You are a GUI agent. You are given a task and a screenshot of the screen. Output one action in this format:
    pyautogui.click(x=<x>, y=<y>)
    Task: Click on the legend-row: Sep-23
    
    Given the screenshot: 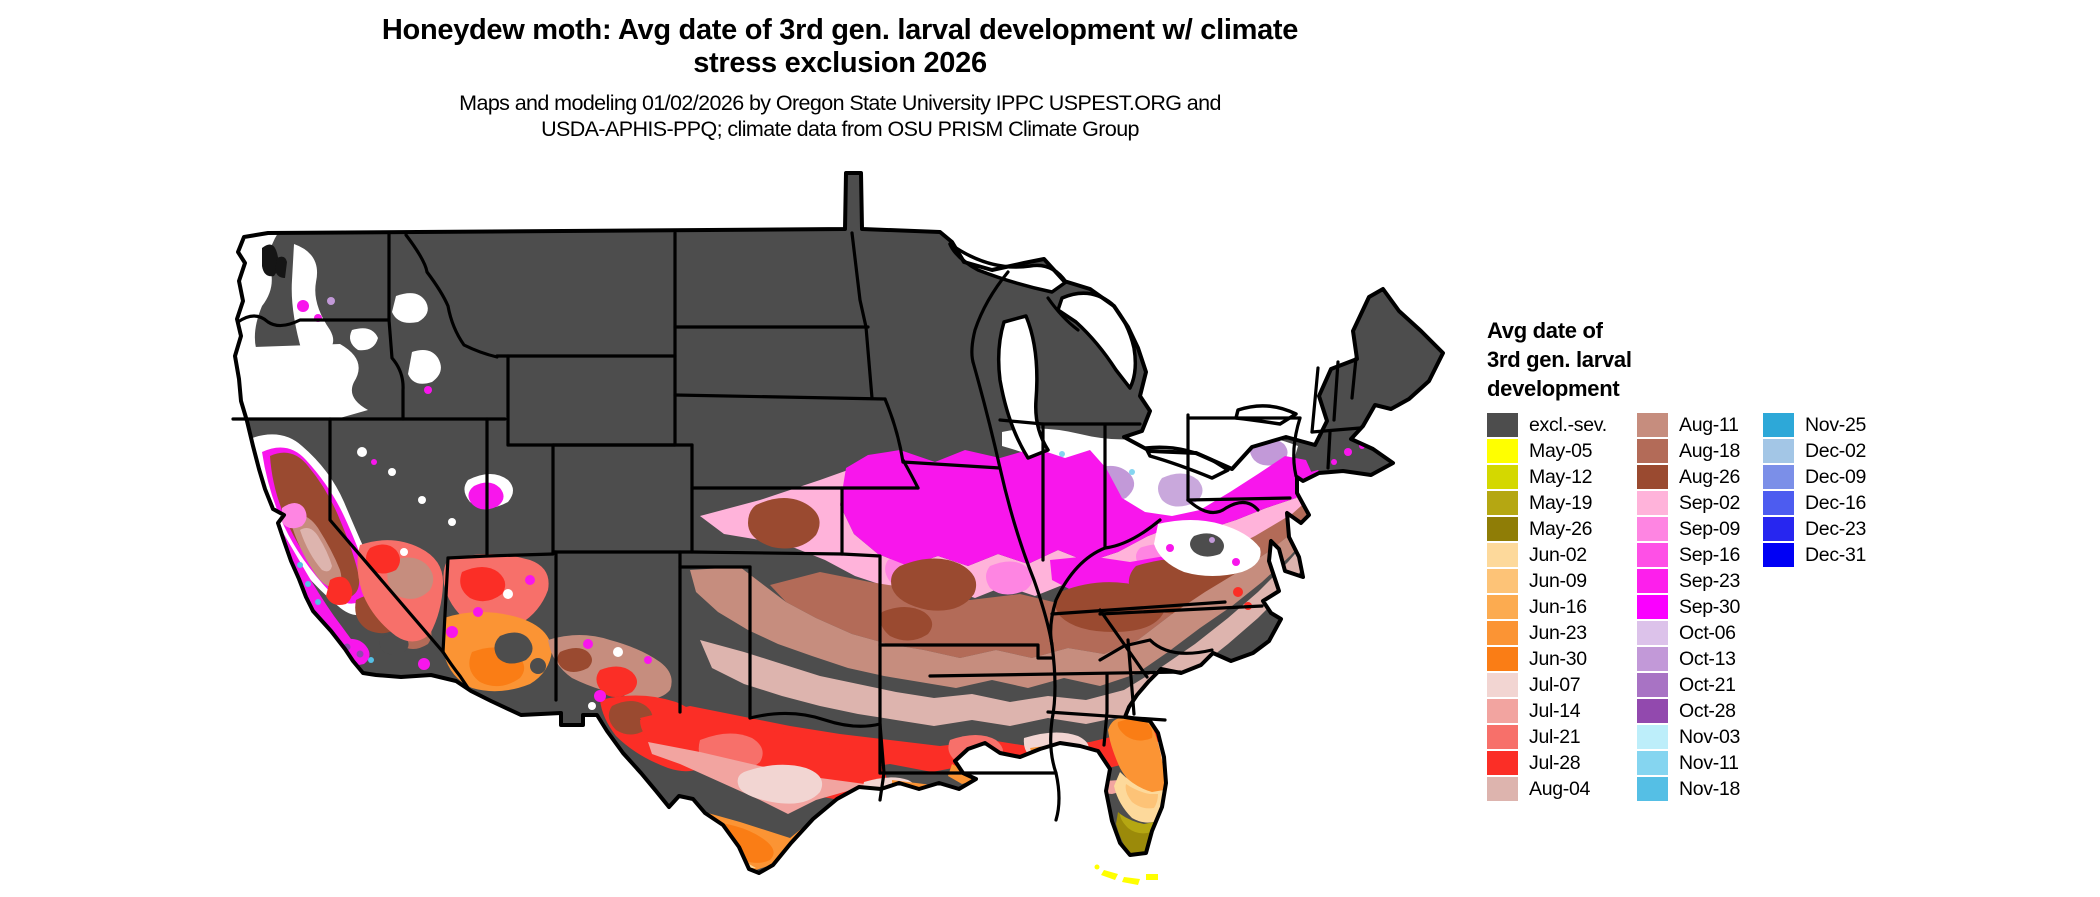 What is the action you would take?
    pyautogui.click(x=1700, y=581)
    